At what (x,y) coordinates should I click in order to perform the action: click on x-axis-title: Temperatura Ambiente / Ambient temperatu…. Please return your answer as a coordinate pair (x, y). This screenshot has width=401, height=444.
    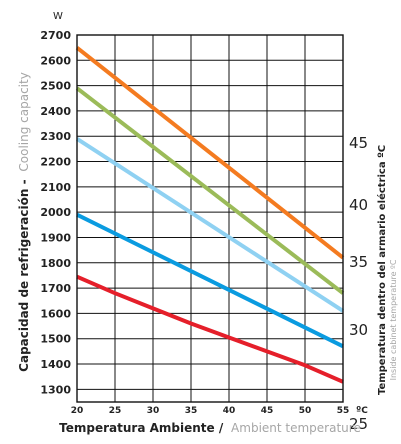
    Looking at the image, I should click on (210, 428).